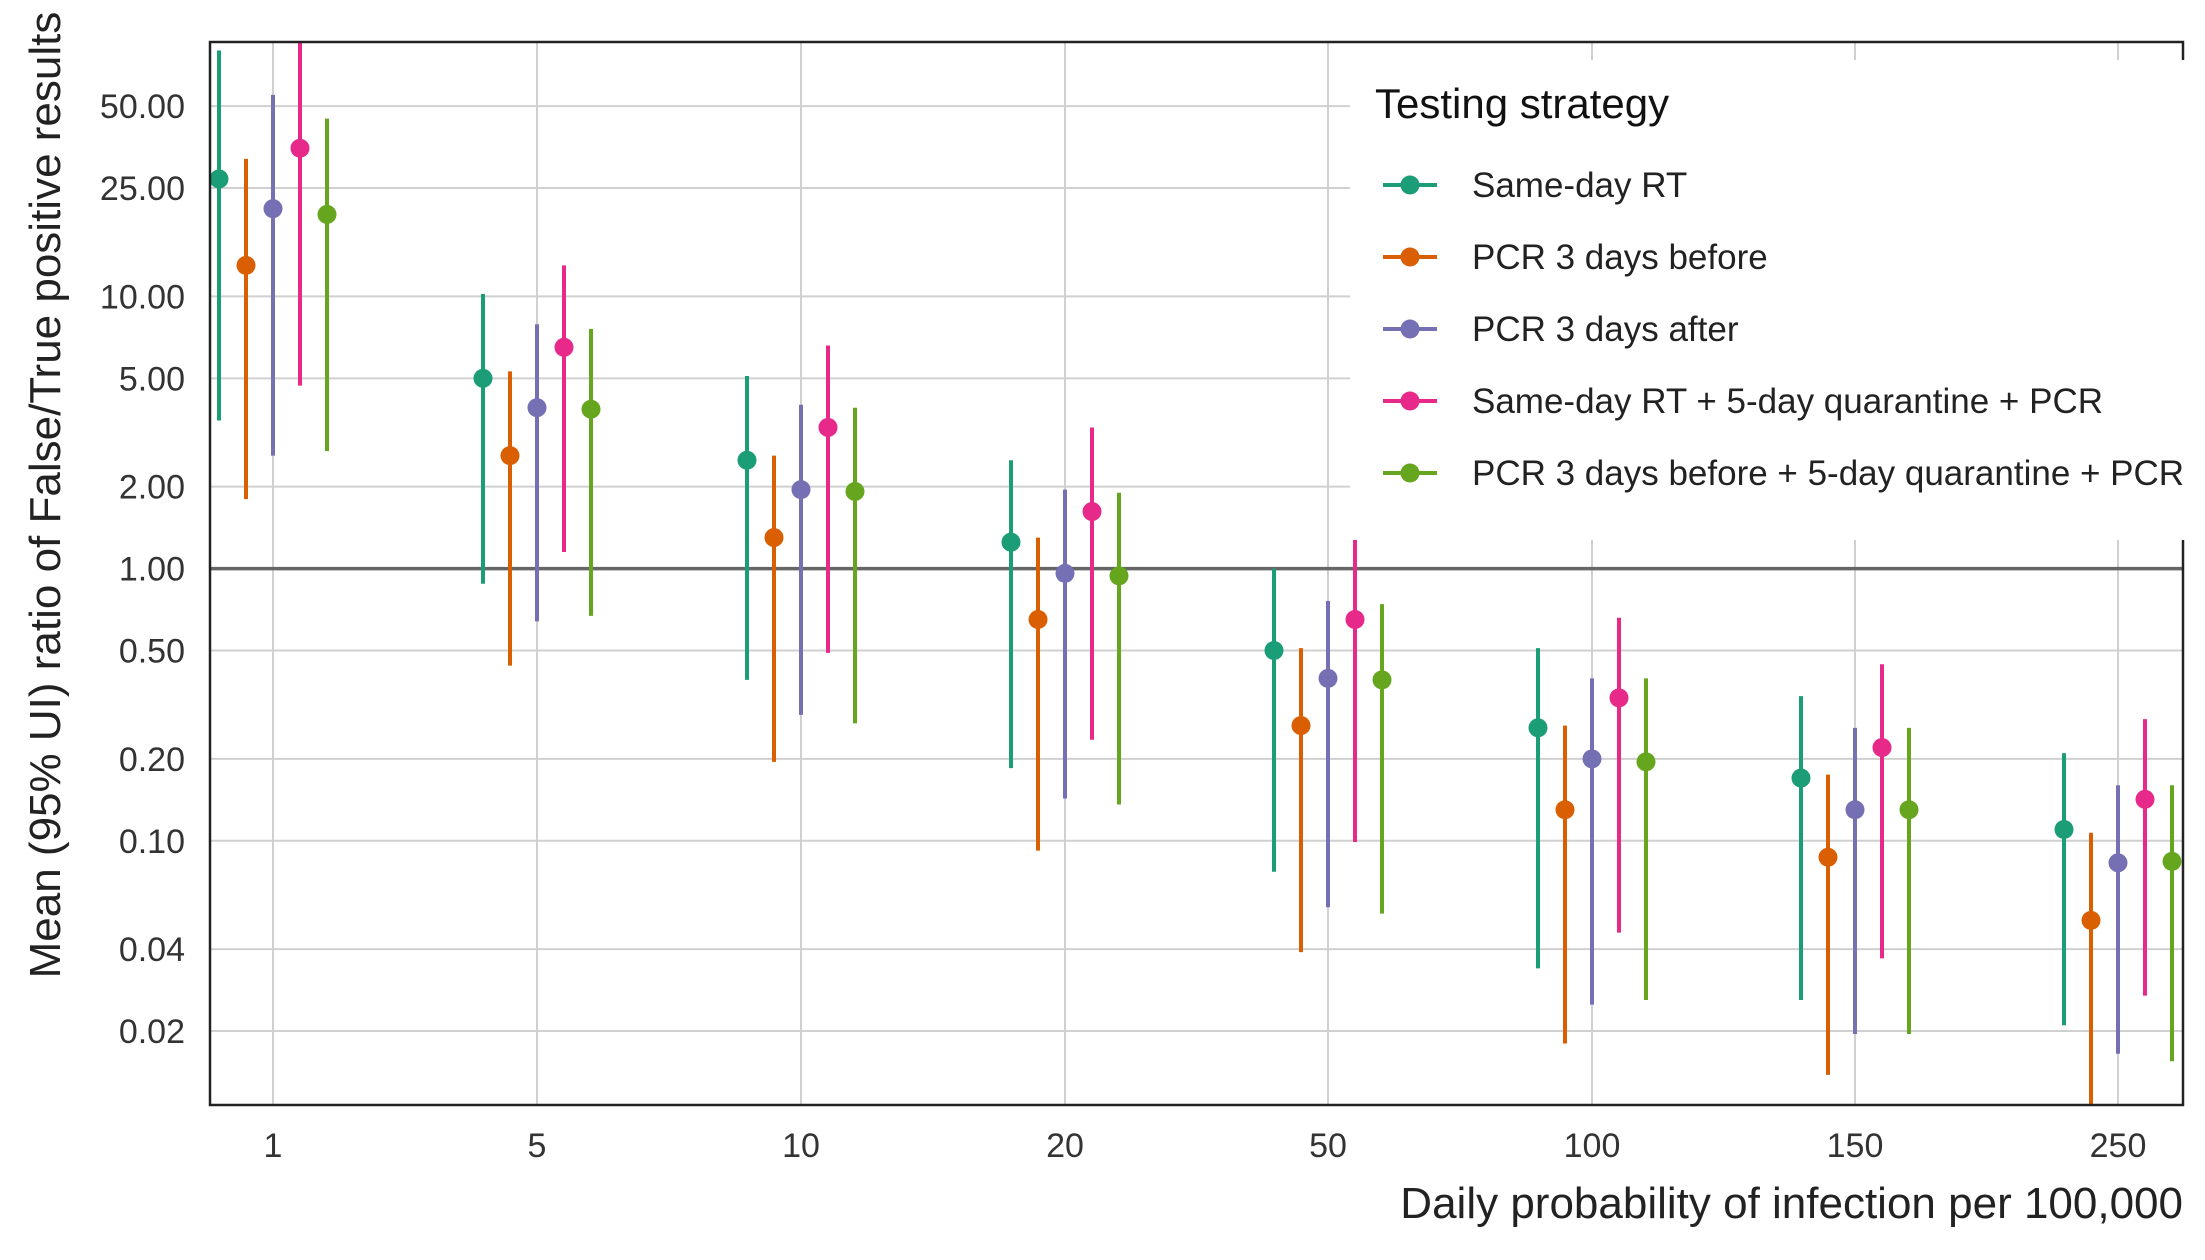 The width and height of the screenshot is (2205, 1260). I want to click on y-tick-label: 0.04, so click(152, 950).